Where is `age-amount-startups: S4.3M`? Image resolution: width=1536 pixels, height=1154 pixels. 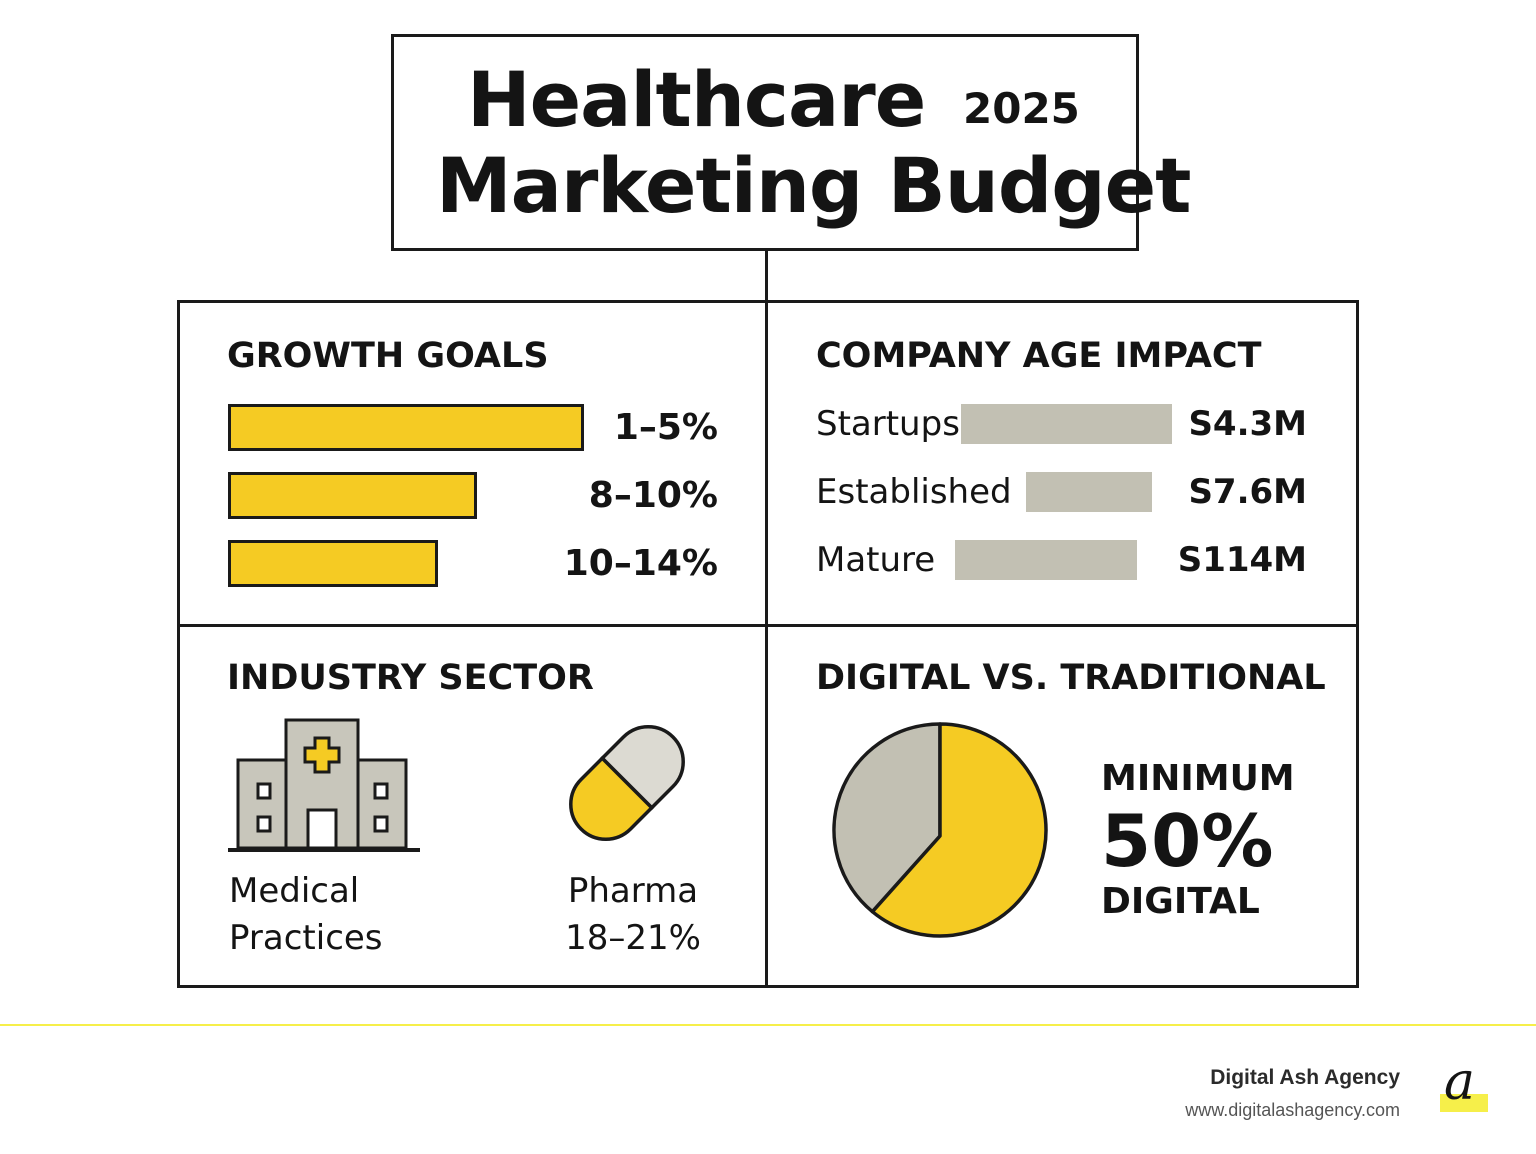 age-amount-startups: S4.3M is located at coordinates (1247, 424).